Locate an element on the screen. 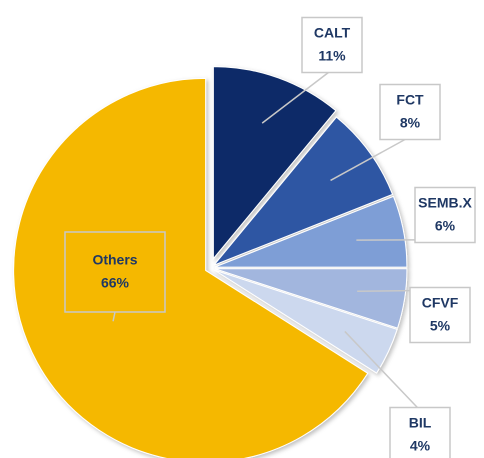  value-label: 8% is located at coordinates (410, 123).